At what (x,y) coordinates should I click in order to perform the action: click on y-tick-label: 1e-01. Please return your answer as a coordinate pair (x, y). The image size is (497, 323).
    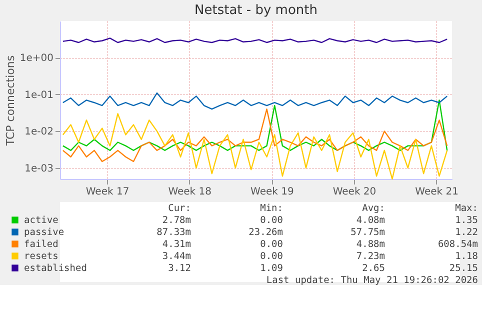
    Looking at the image, I should click on (39, 95).